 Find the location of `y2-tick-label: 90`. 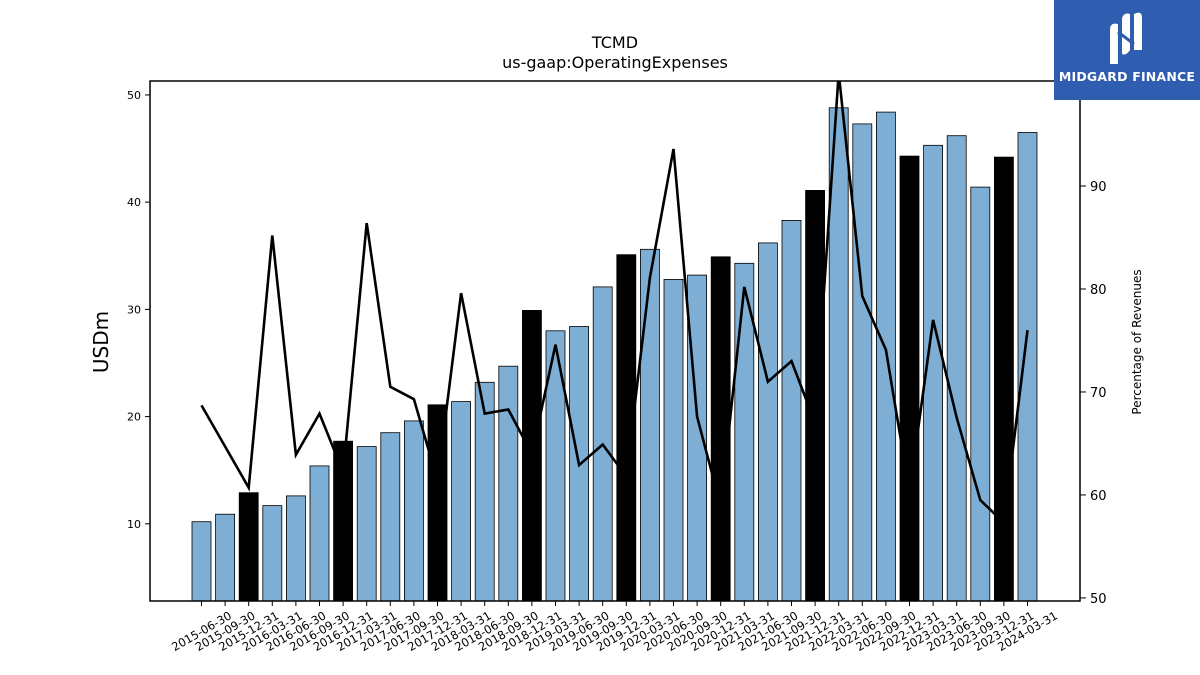

y2-tick-label: 90 is located at coordinates (1098, 187).